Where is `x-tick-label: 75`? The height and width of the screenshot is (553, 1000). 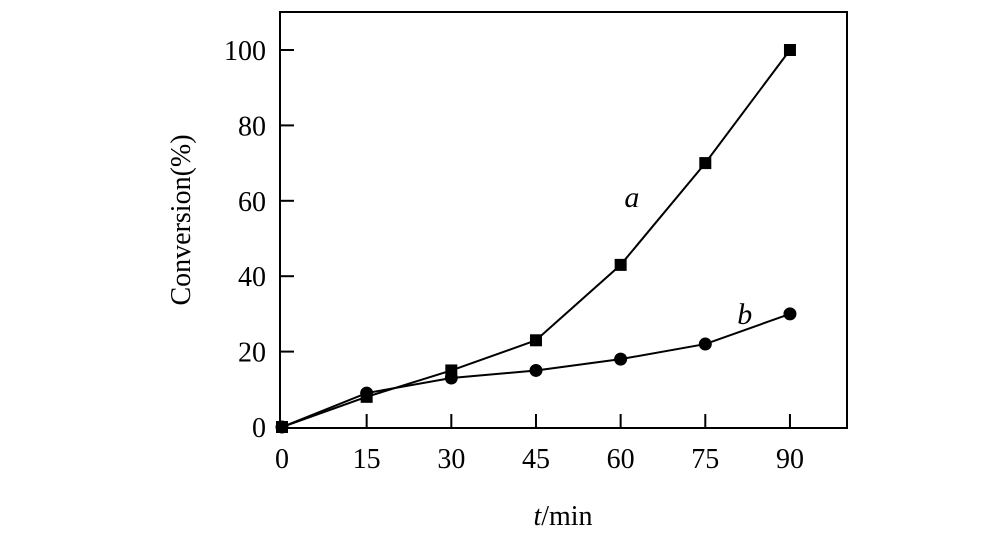 x-tick-label: 75 is located at coordinates (705, 459).